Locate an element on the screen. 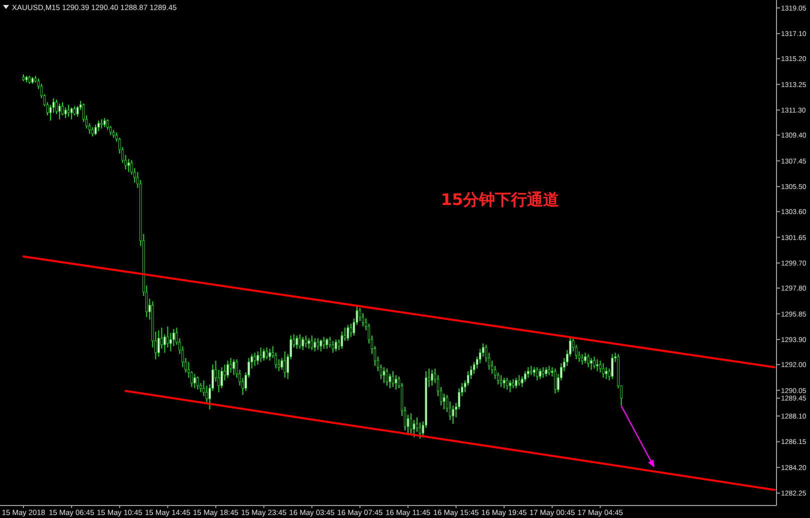 The height and width of the screenshot is (518, 810). annotation: 15分钟下行通道 is located at coordinates (500, 199).